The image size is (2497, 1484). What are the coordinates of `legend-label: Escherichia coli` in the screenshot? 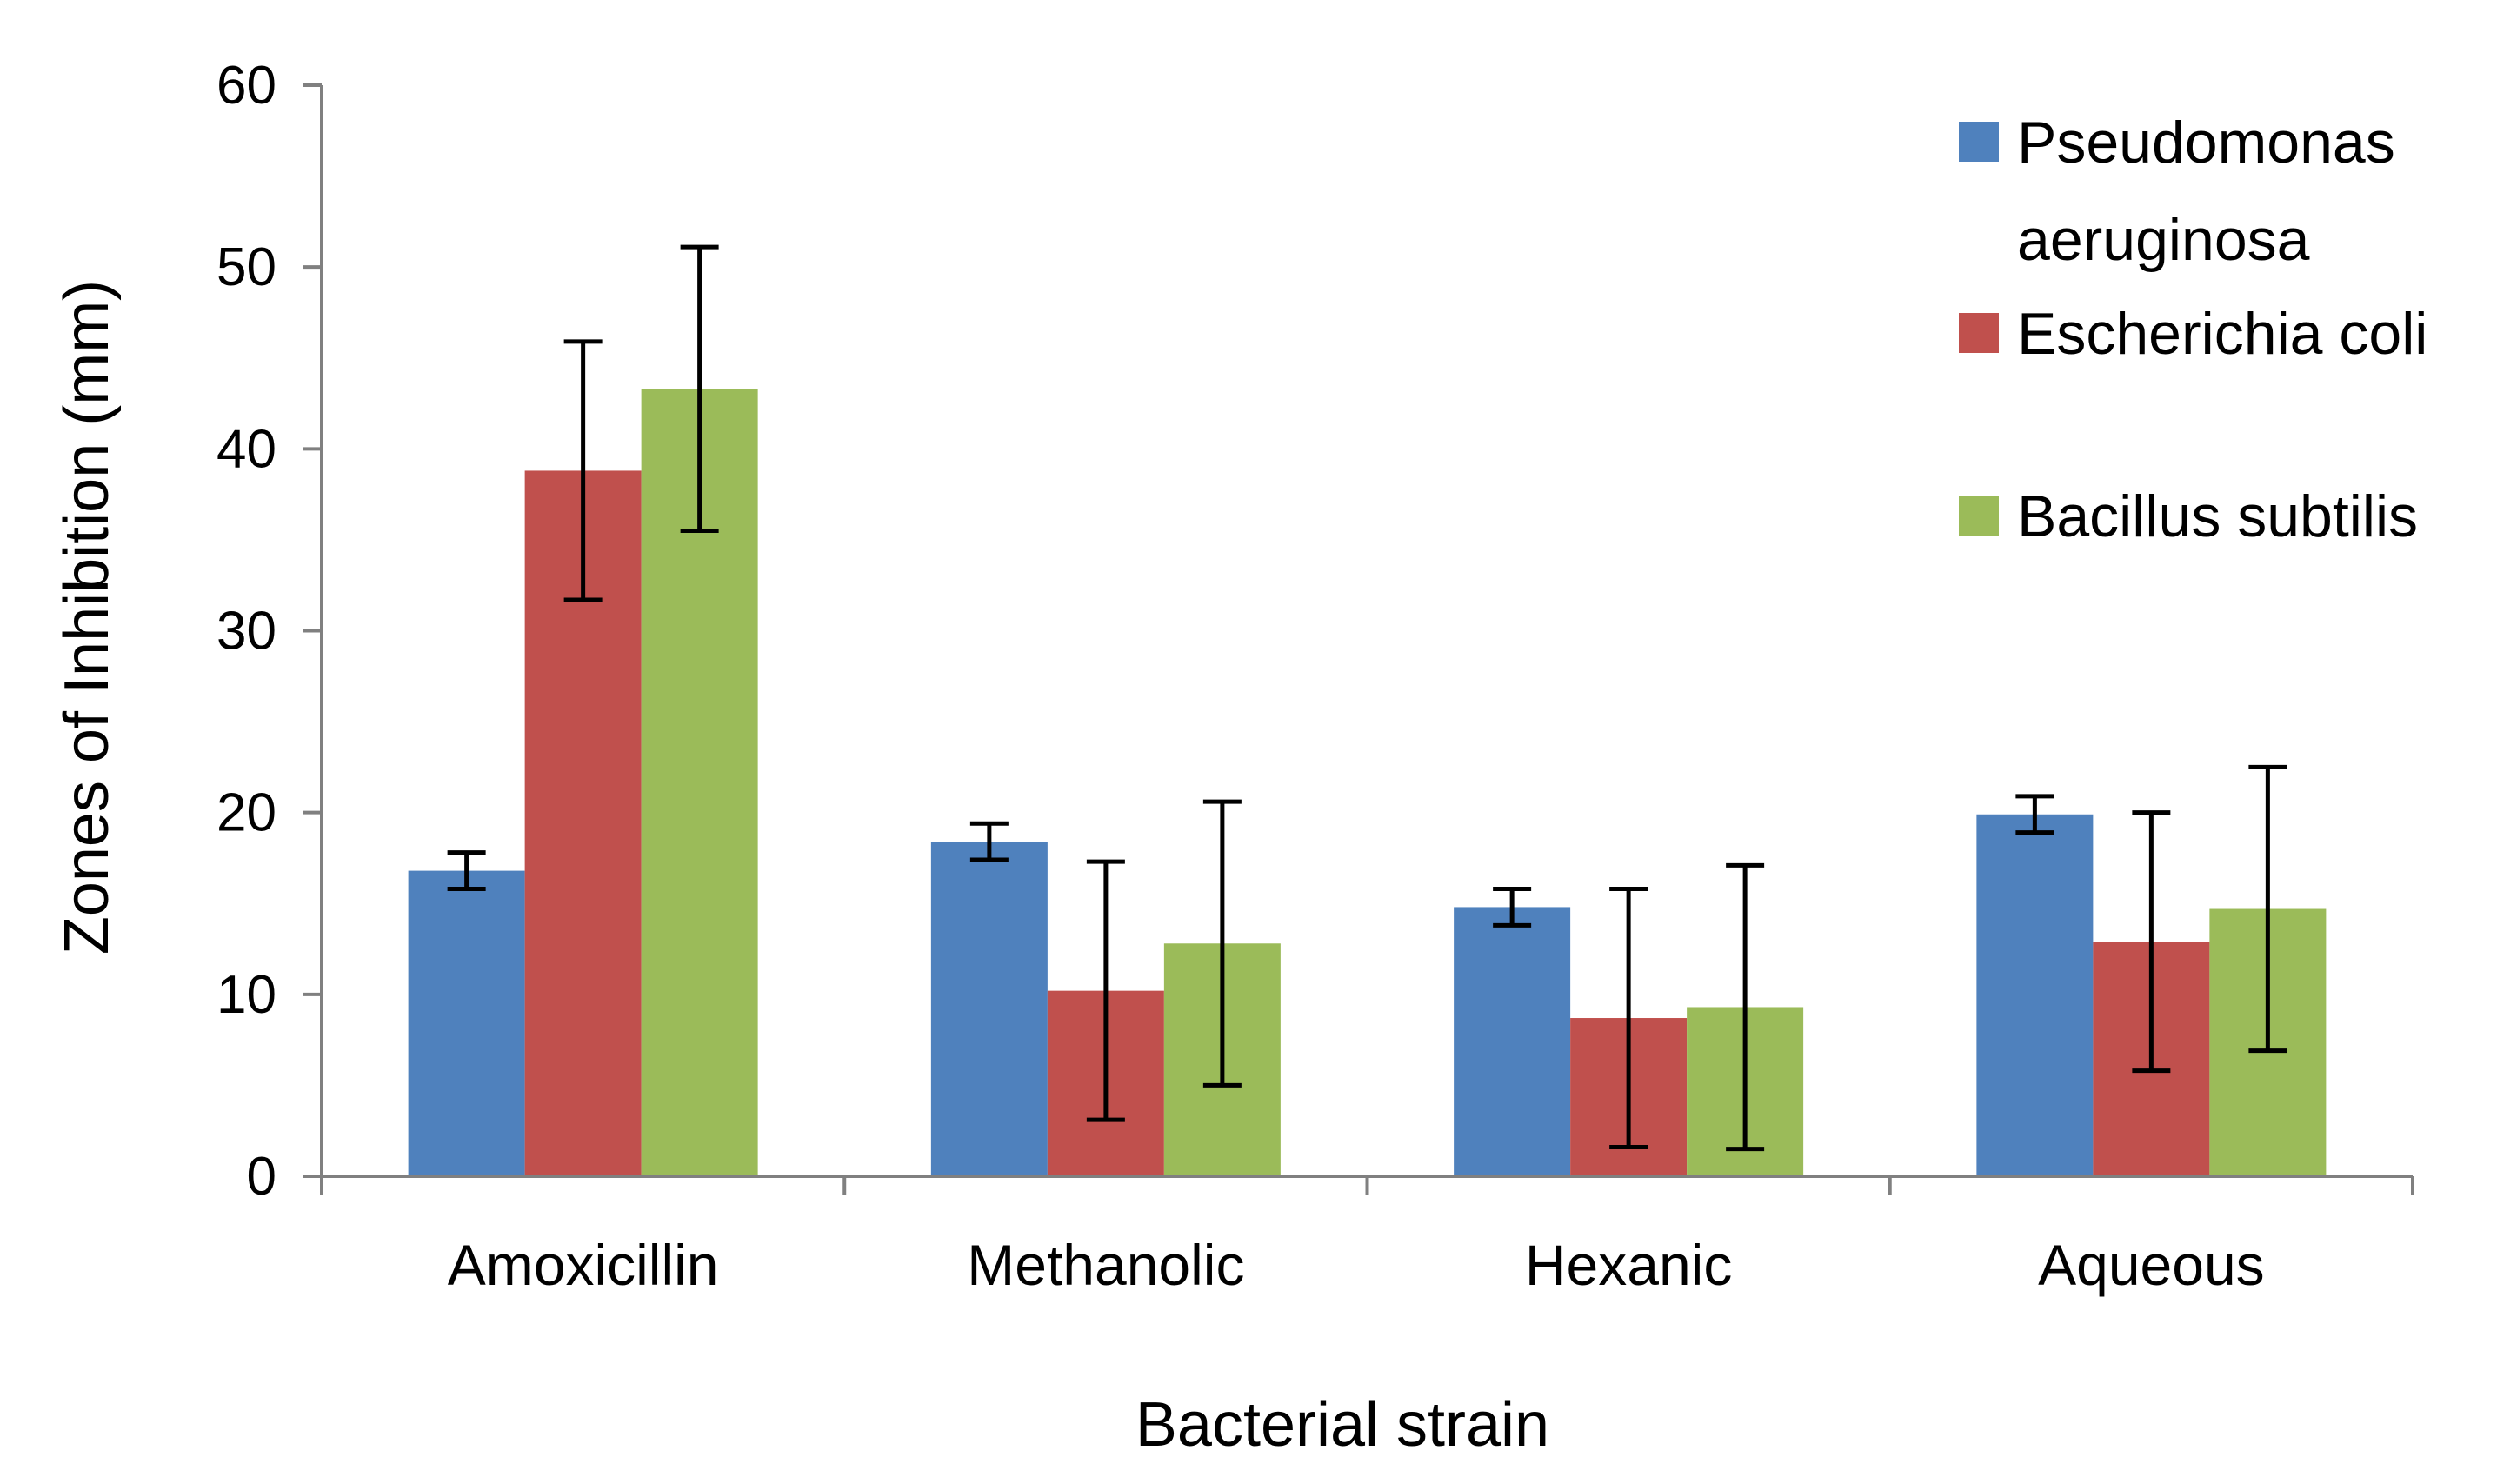 It's located at (2222, 334).